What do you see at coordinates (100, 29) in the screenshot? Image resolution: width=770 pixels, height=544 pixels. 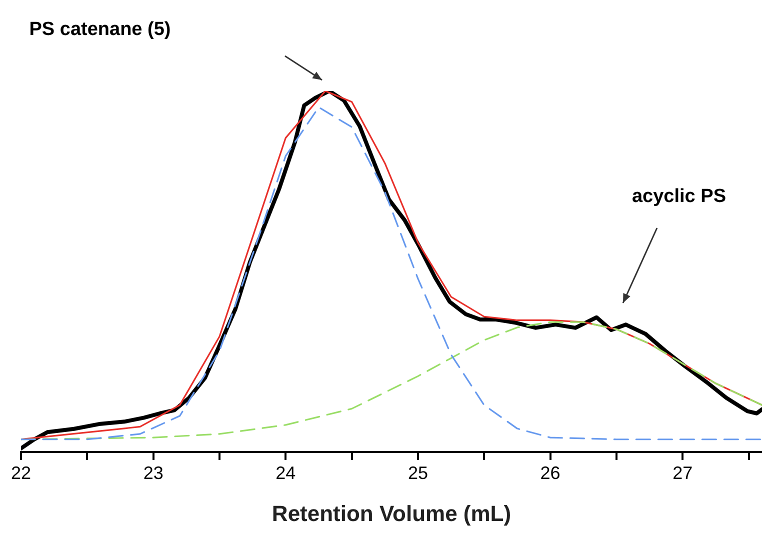 I see `text: PS catenane (5)` at bounding box center [100, 29].